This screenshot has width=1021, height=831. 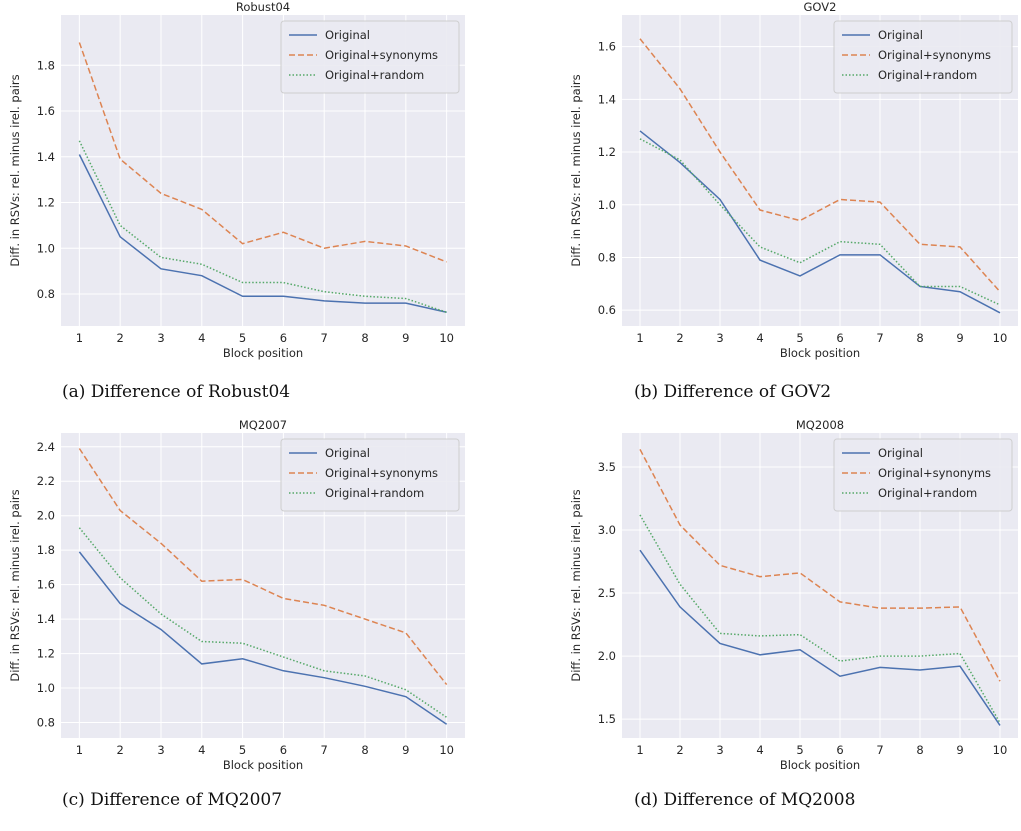 What do you see at coordinates (46, 65) in the screenshot?
I see `y-tick-label: 1.8` at bounding box center [46, 65].